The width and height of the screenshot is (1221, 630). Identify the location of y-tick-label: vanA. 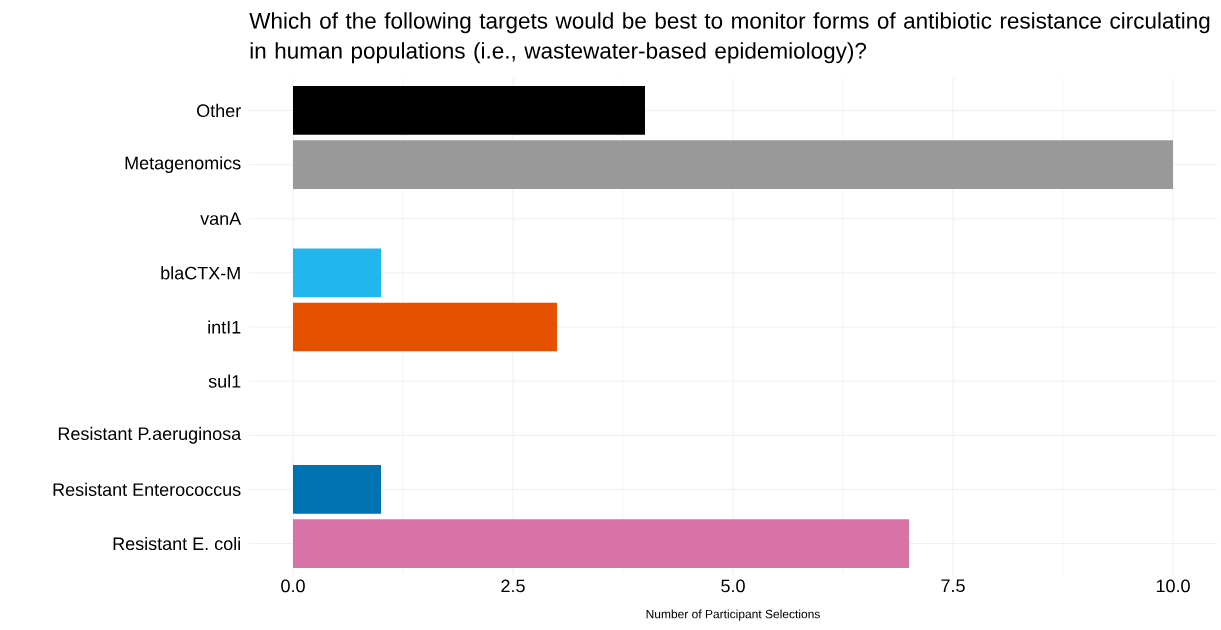
(221, 219).